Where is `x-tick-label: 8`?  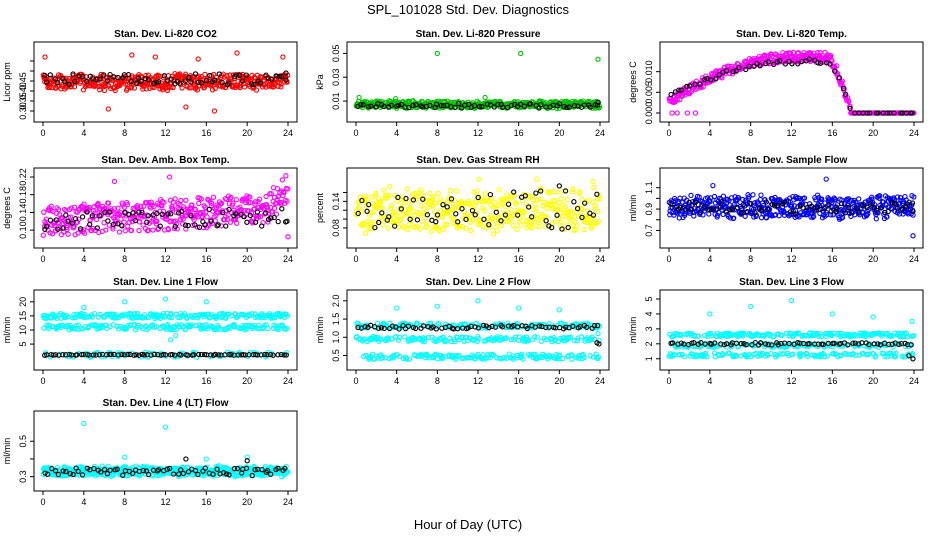
x-tick-label: 8 is located at coordinates (124, 381).